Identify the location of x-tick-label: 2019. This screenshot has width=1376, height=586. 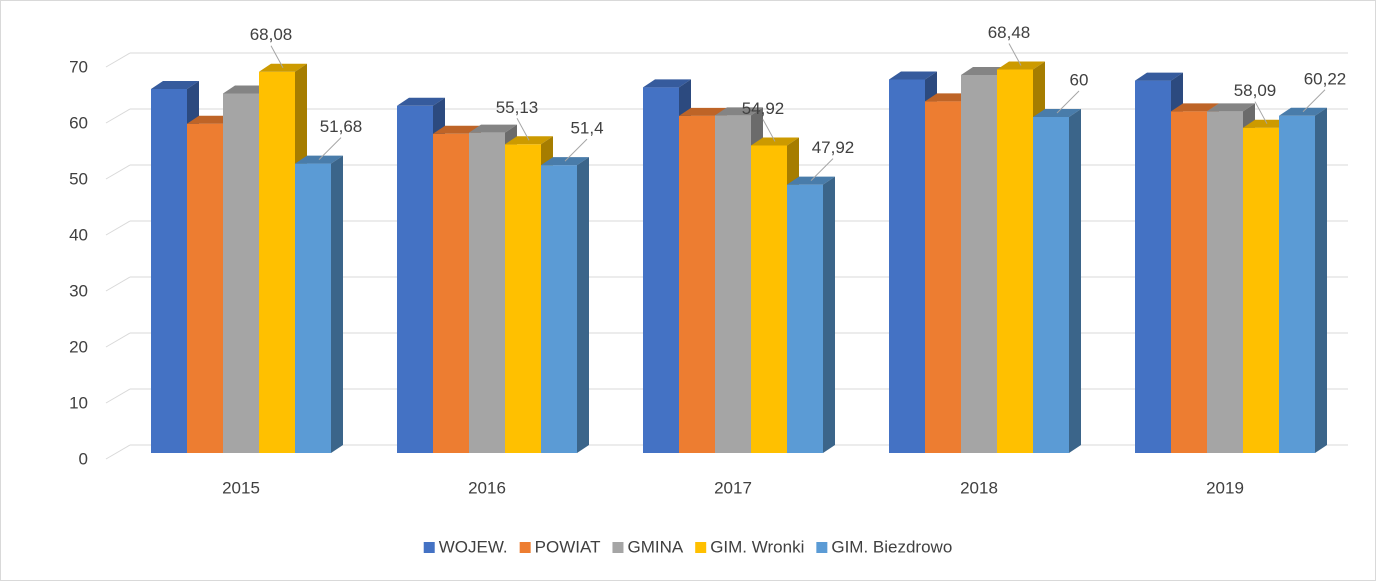
(1225, 487).